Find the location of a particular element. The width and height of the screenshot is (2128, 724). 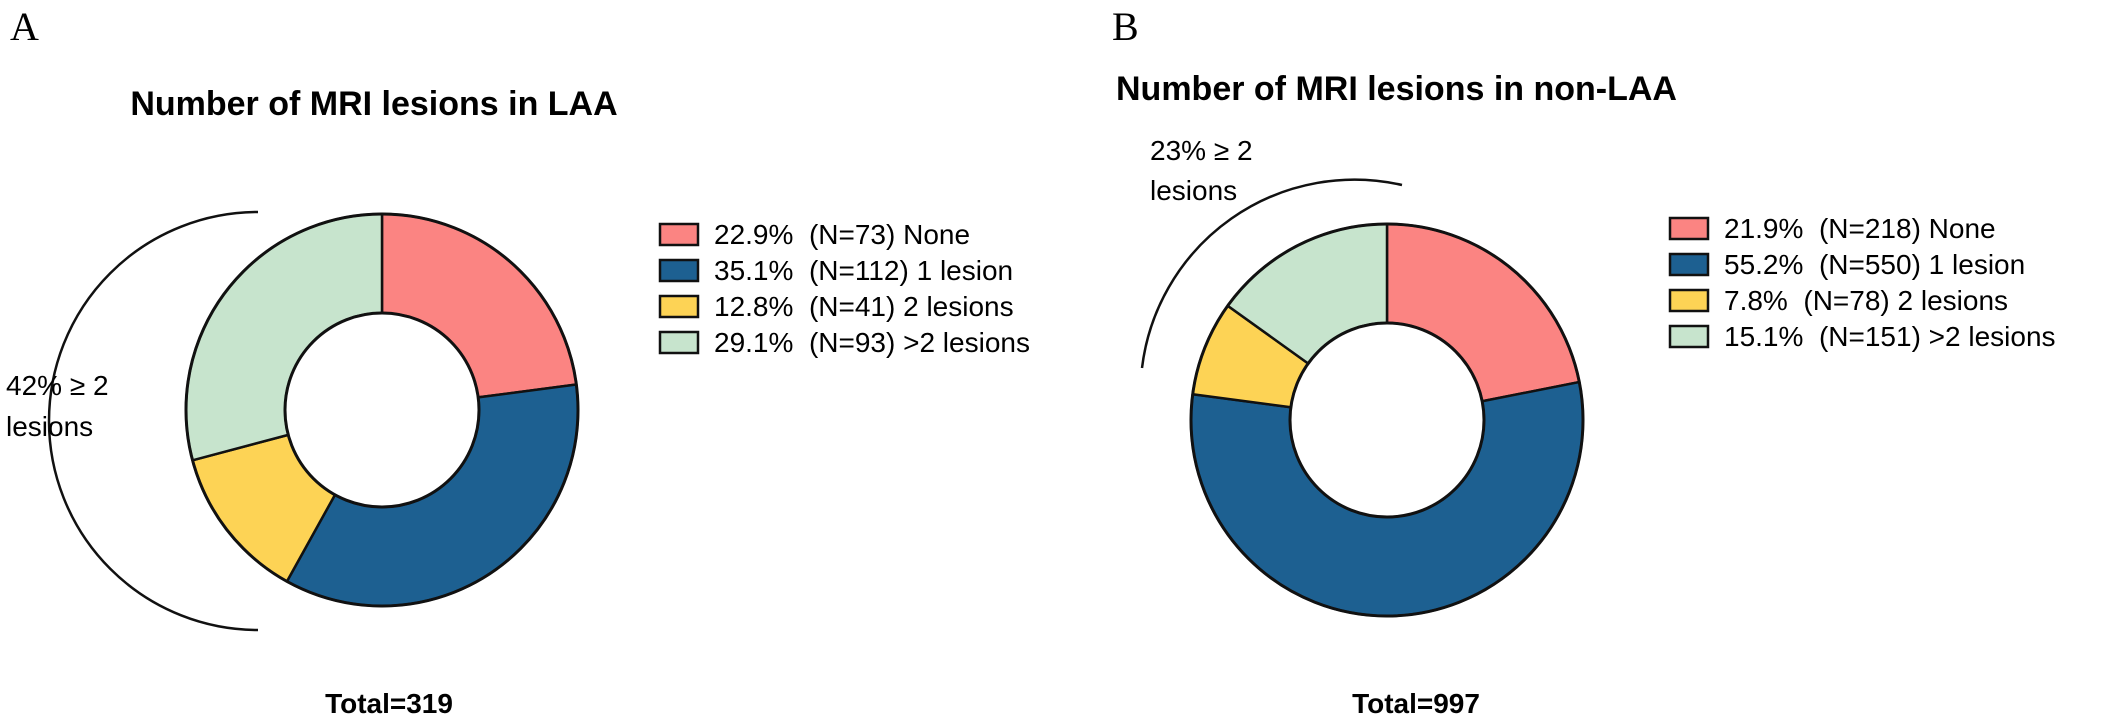

legend-label: 29.1% (N=93) >2 lesions is located at coordinates (872, 342).